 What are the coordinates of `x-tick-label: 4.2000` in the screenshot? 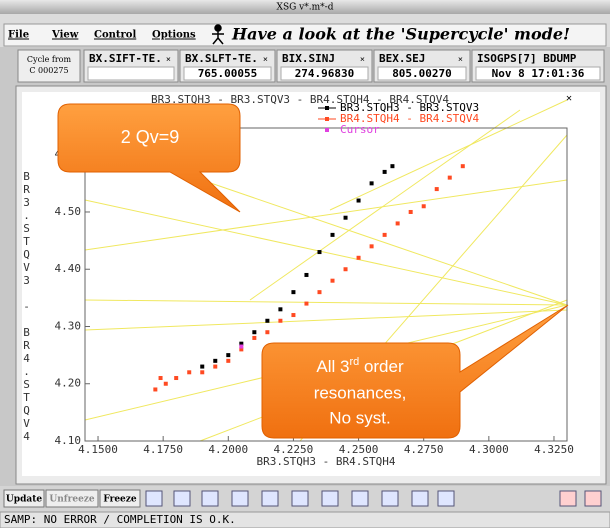 It's located at (228, 449).